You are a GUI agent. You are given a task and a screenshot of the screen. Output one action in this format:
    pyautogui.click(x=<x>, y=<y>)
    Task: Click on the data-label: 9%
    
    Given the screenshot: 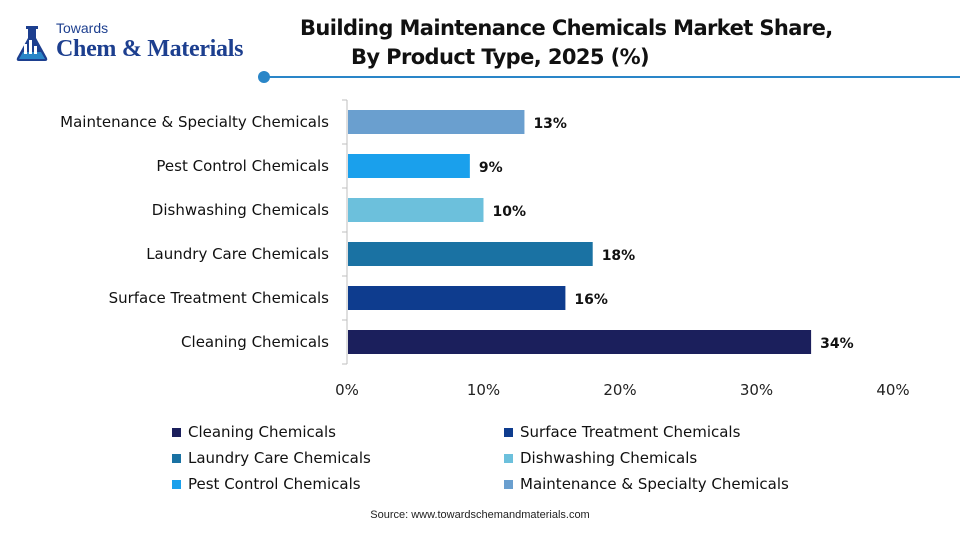 What is the action you would take?
    pyautogui.click(x=491, y=168)
    